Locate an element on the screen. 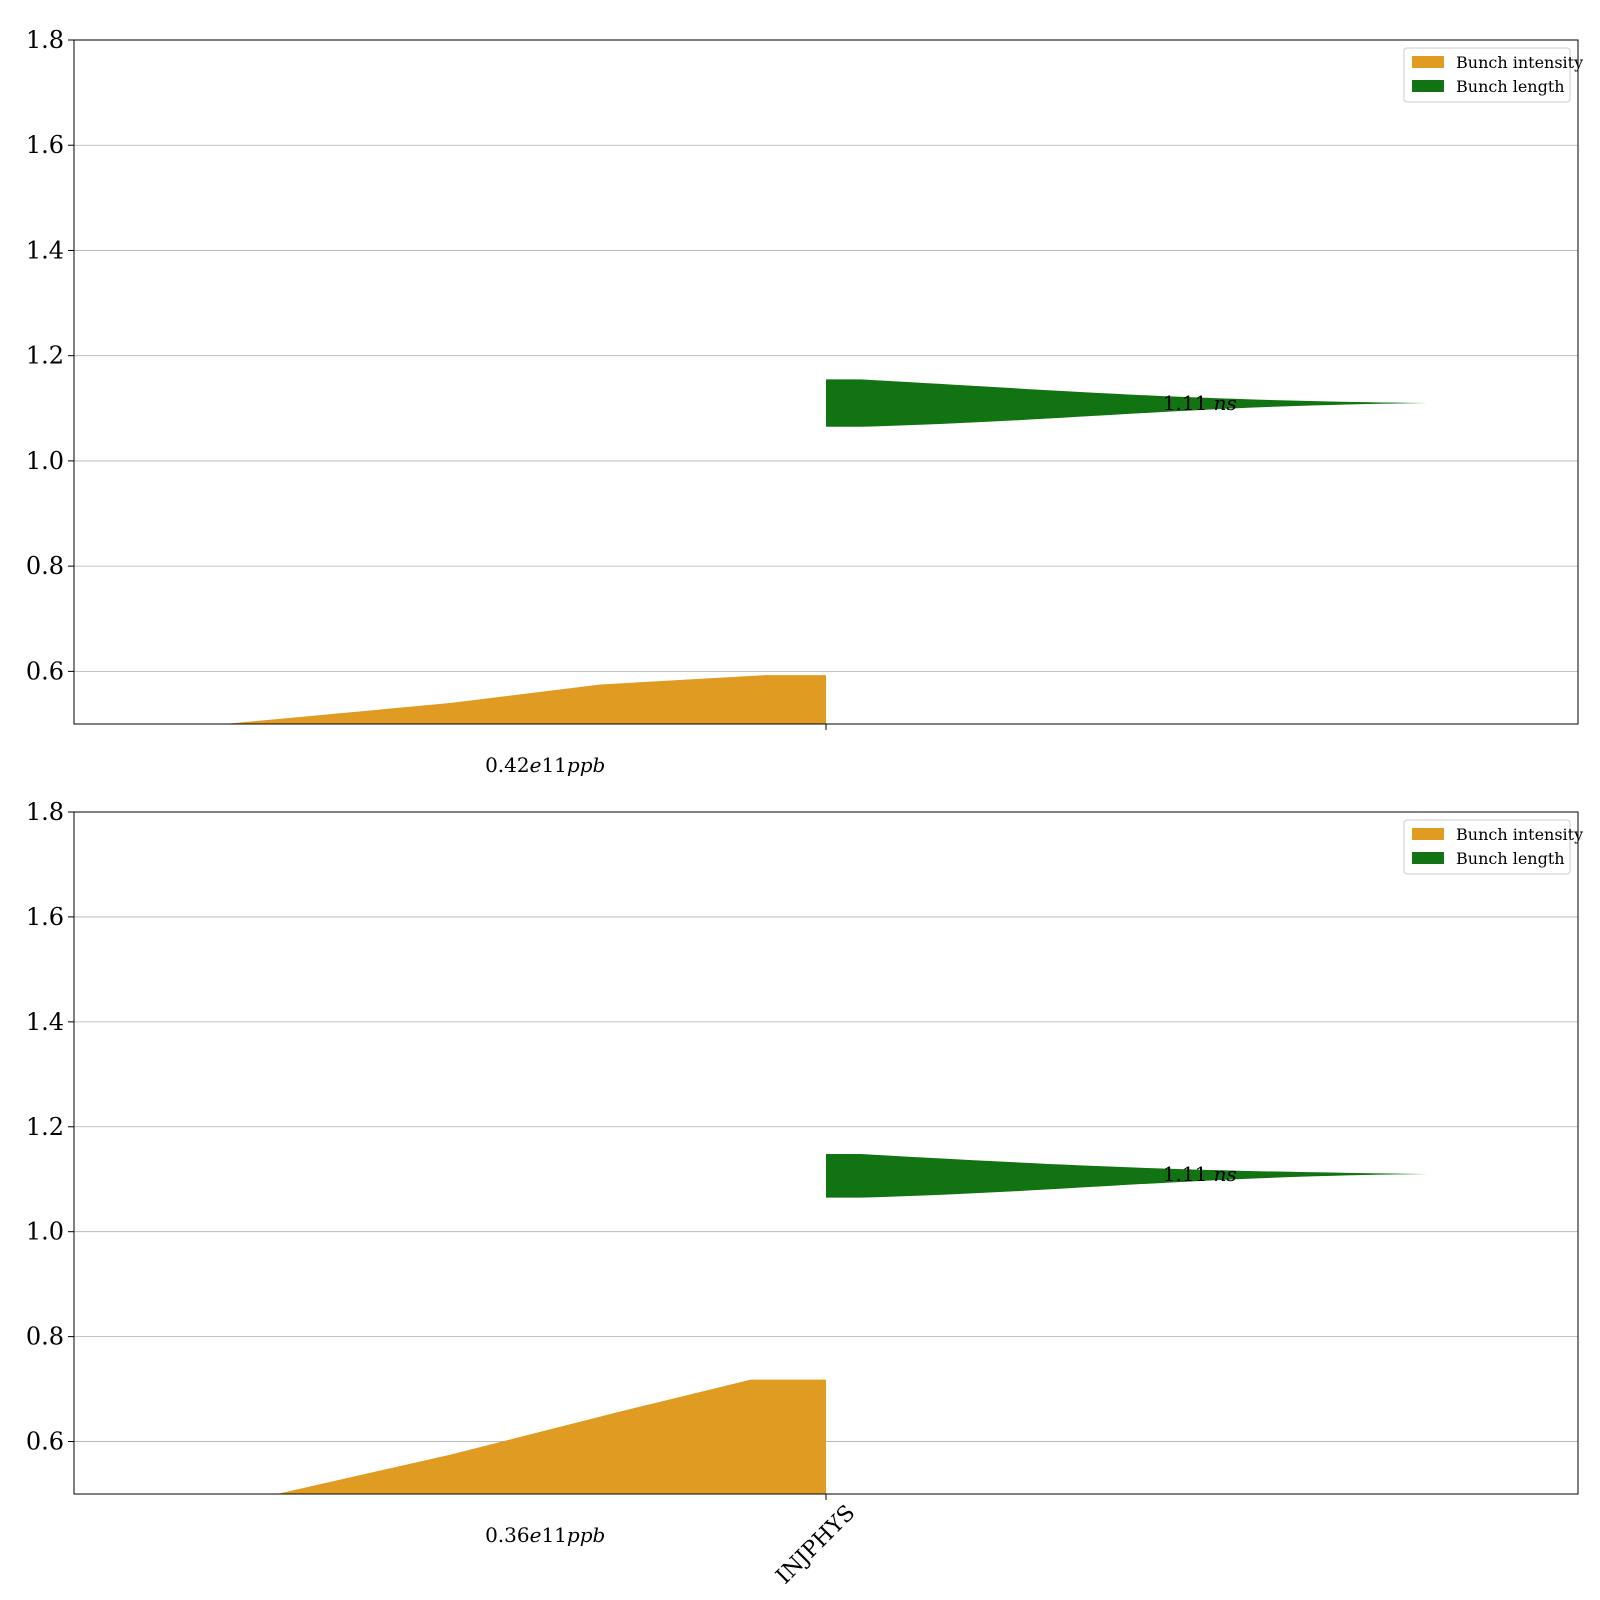  intensity-annotation: 0.42e11ppb is located at coordinates (545, 765).